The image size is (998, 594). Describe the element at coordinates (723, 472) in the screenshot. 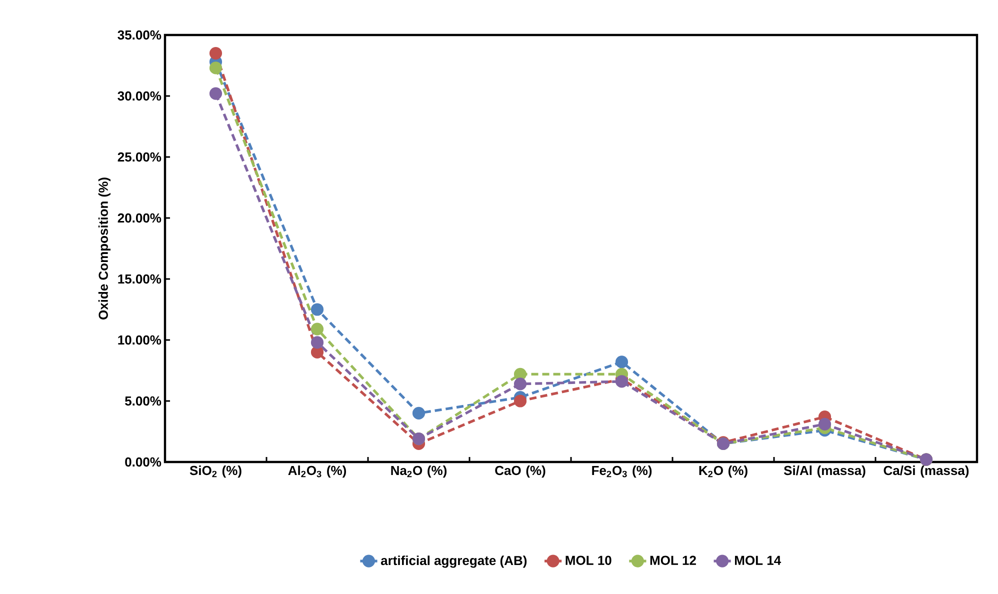

I see `x-tick-label: K$_{2}$O (%)` at that location.